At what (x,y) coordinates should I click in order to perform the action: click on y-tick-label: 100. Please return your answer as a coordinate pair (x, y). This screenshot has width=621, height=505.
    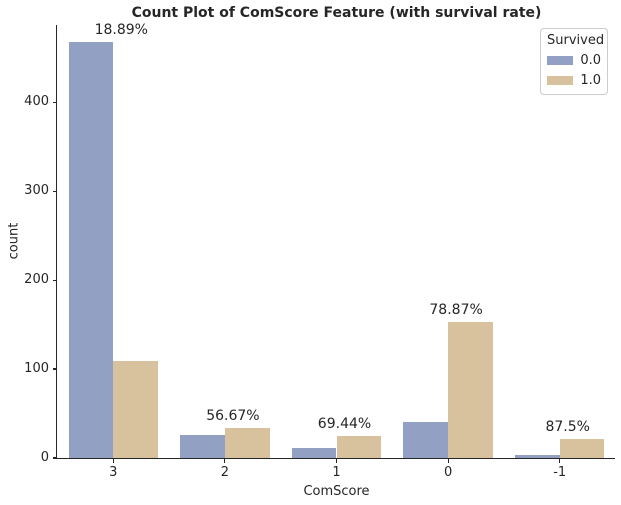
    Looking at the image, I should click on (36, 369).